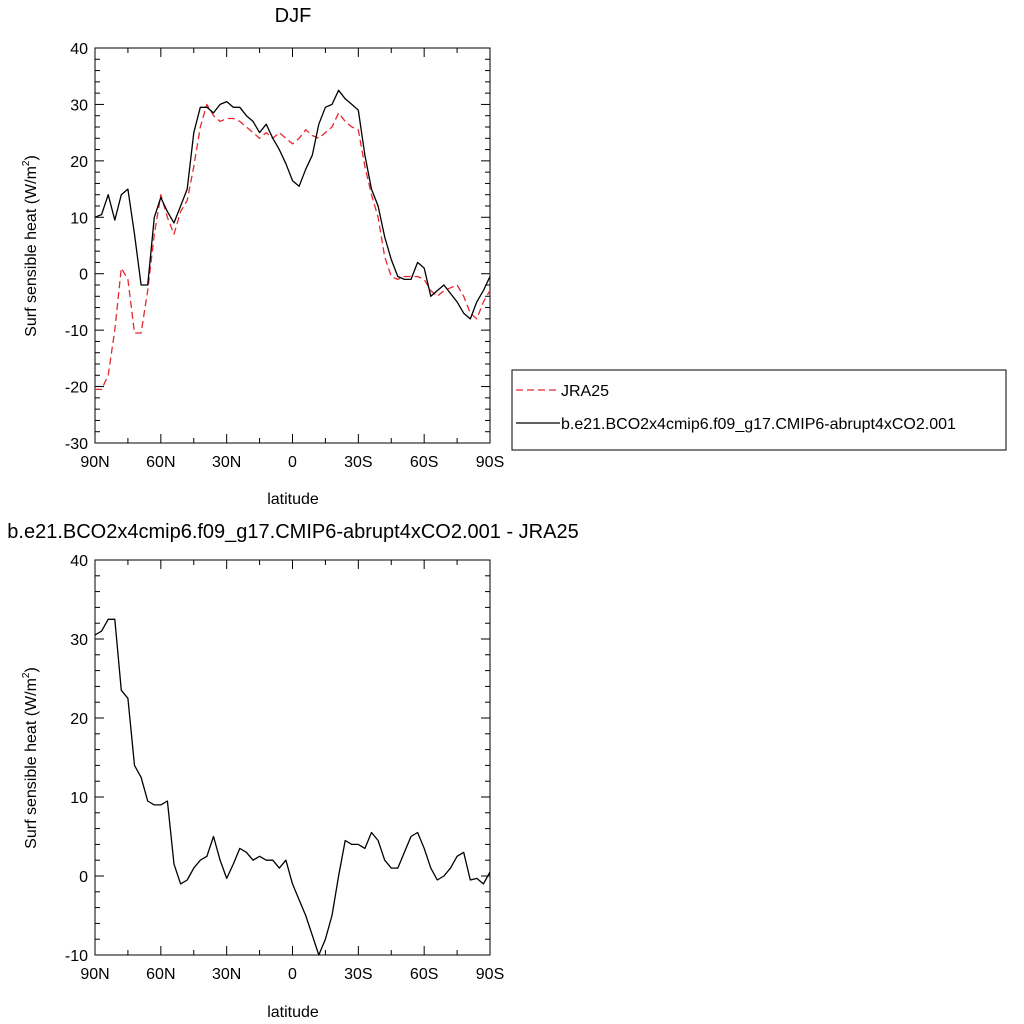 The width and height of the screenshot is (1024, 1024). Describe the element at coordinates (76, 444) in the screenshot. I see `y-tick-label: -30` at that location.